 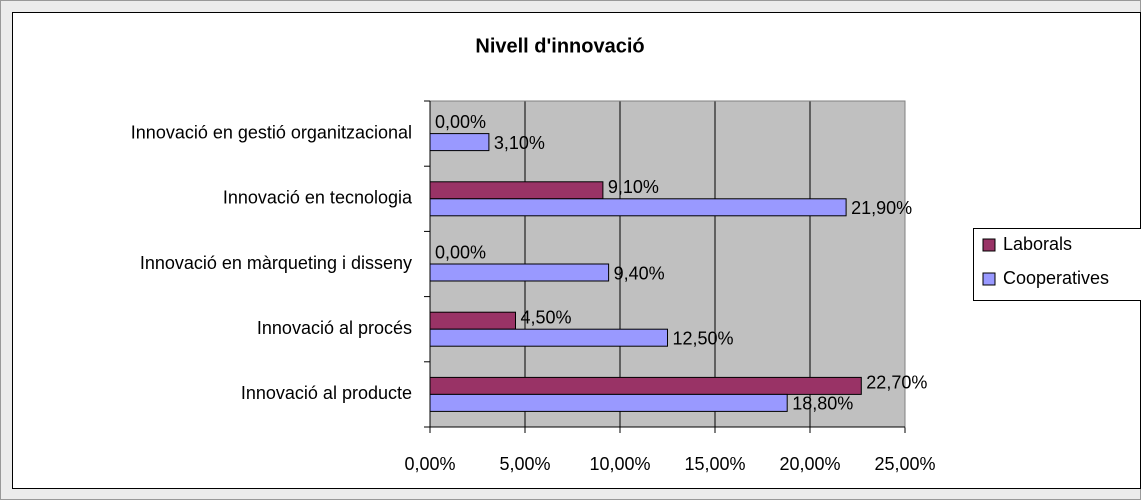 What do you see at coordinates (822, 404) in the screenshot?
I see `value-label: 18,80%` at bounding box center [822, 404].